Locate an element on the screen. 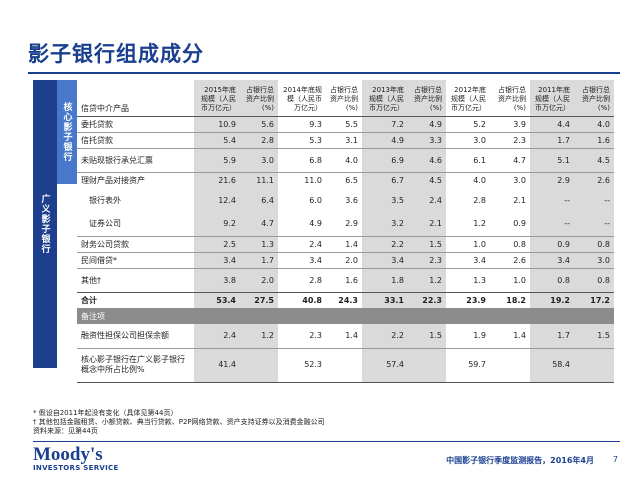  core-share-label-line2: 概念中所占比例% is located at coordinates (113, 369).